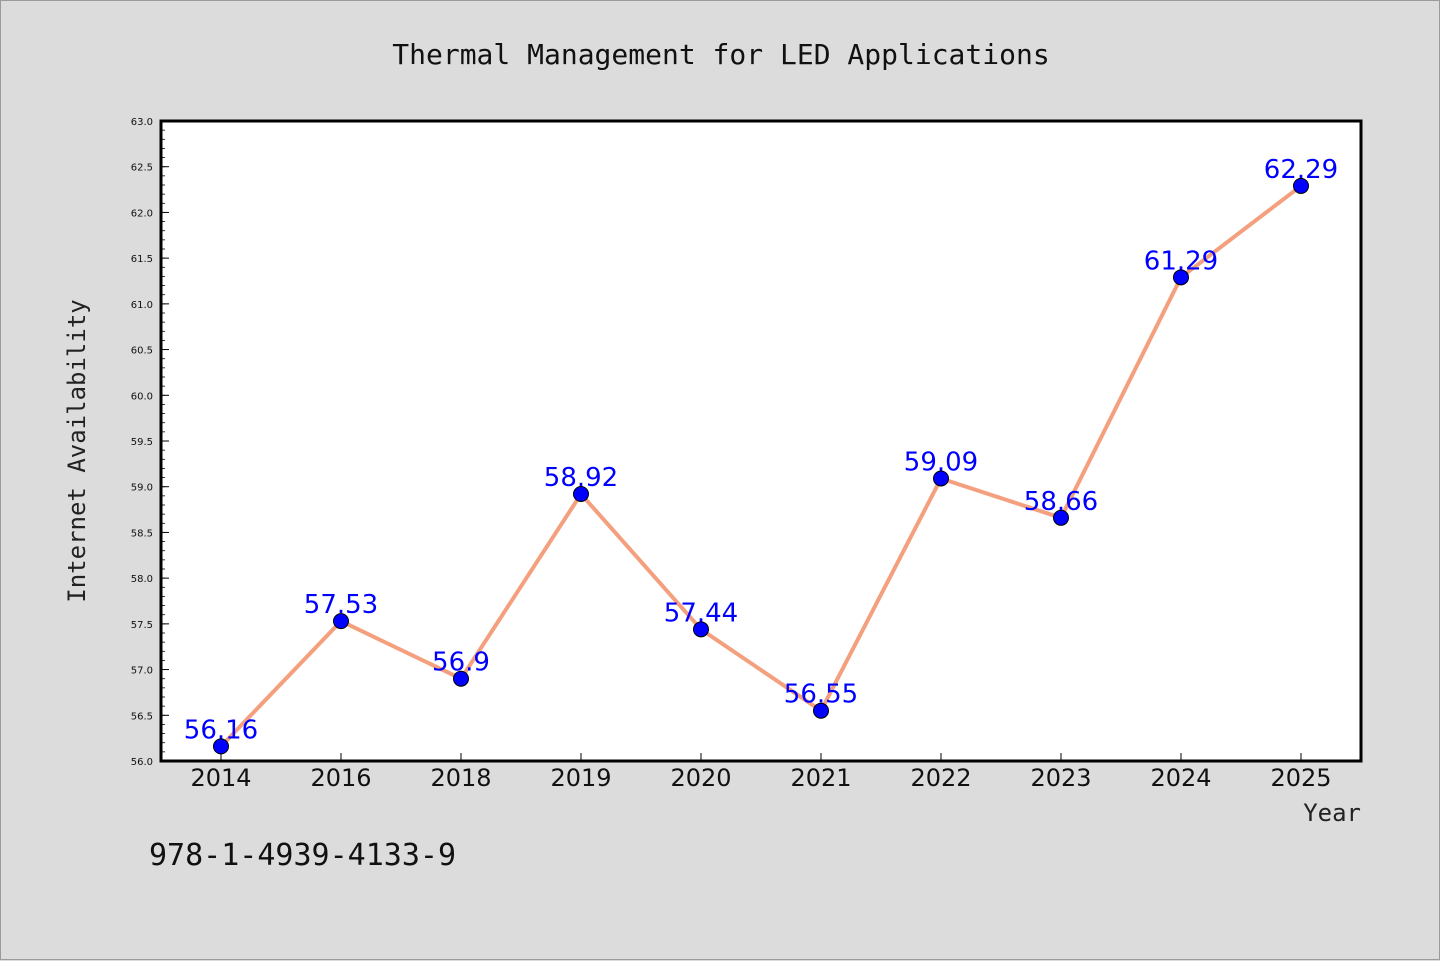 The height and width of the screenshot is (961, 1440). I want to click on y-tick-label: 63.0, so click(142, 122).